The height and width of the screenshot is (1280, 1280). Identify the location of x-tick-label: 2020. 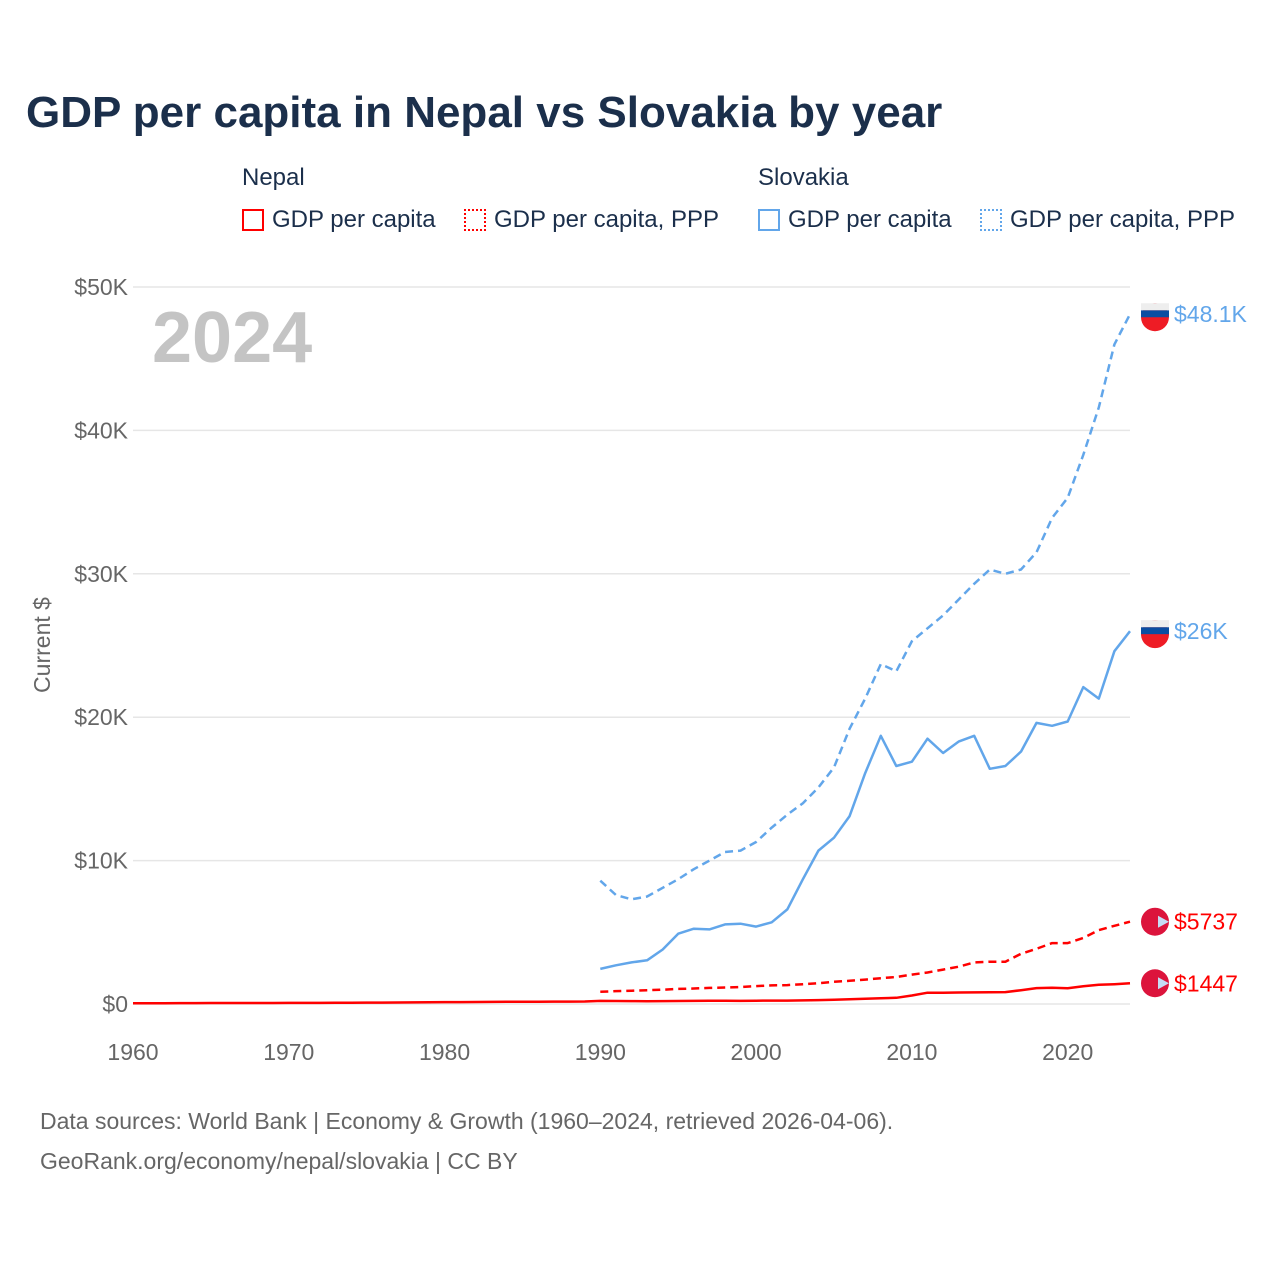
(1067, 1052).